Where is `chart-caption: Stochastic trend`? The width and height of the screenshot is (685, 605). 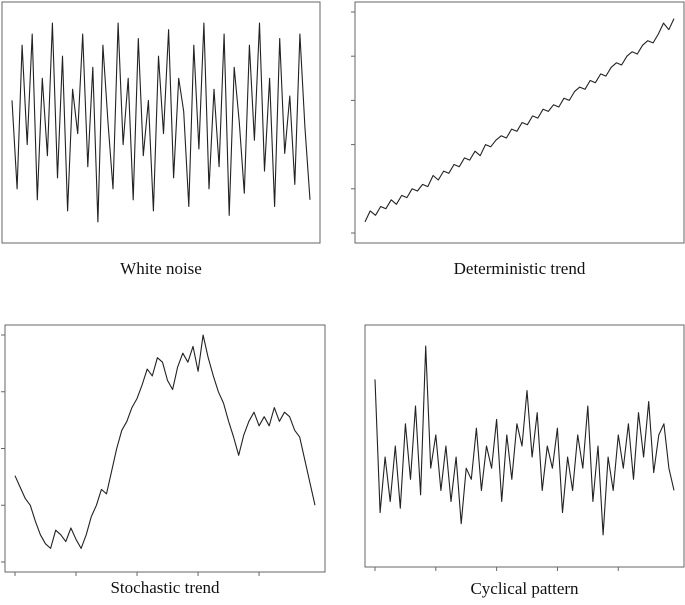
chart-caption: Stochastic trend is located at coordinates (165, 587).